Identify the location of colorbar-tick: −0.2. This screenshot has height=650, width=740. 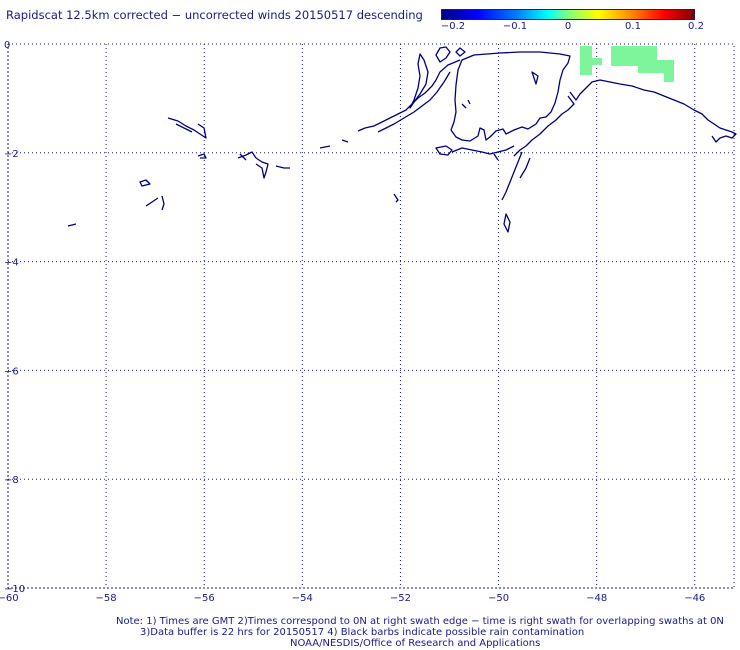
(453, 26).